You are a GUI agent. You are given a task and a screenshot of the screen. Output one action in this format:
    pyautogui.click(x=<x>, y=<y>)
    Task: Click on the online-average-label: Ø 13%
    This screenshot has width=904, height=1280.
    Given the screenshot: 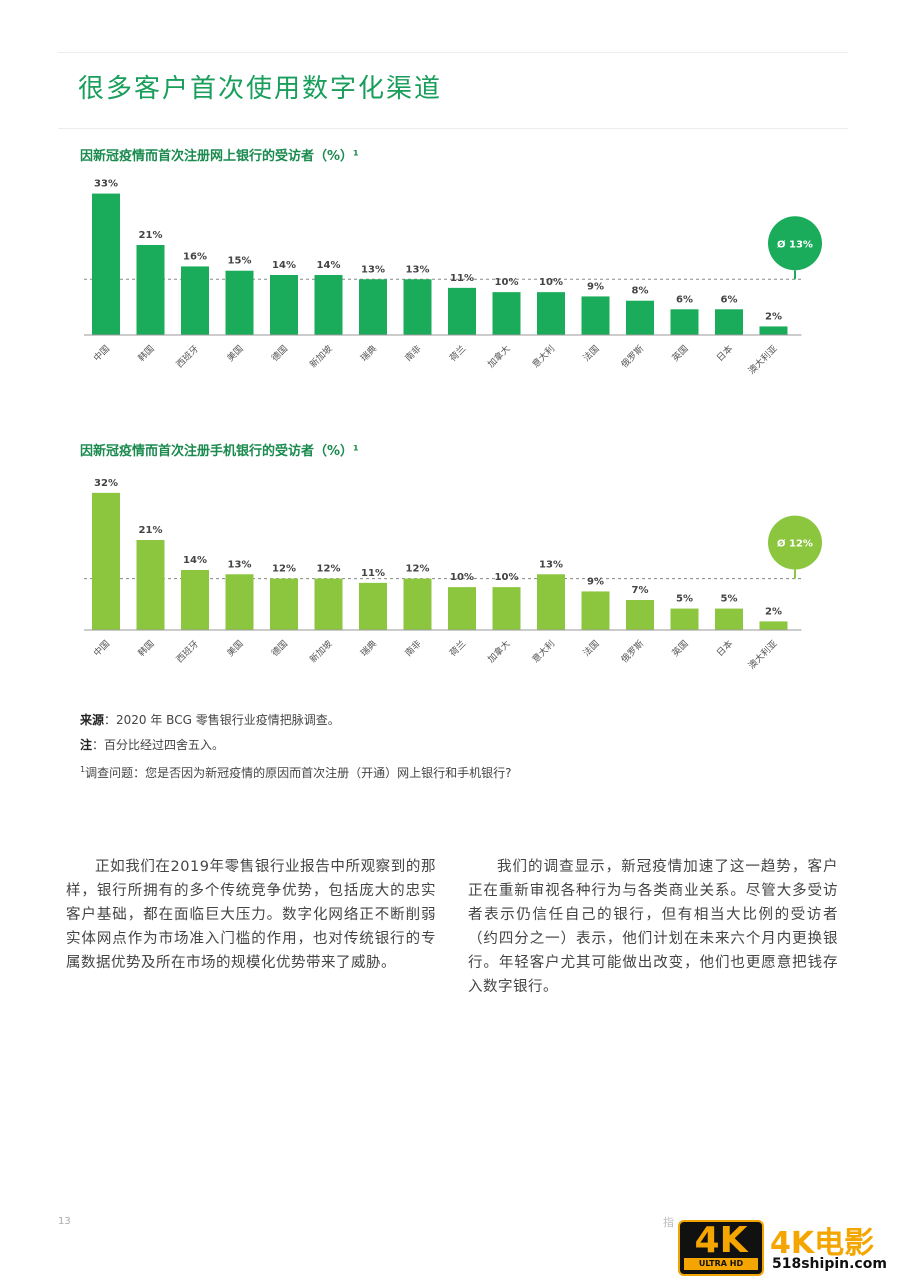 What is the action you would take?
    pyautogui.click(x=795, y=244)
    